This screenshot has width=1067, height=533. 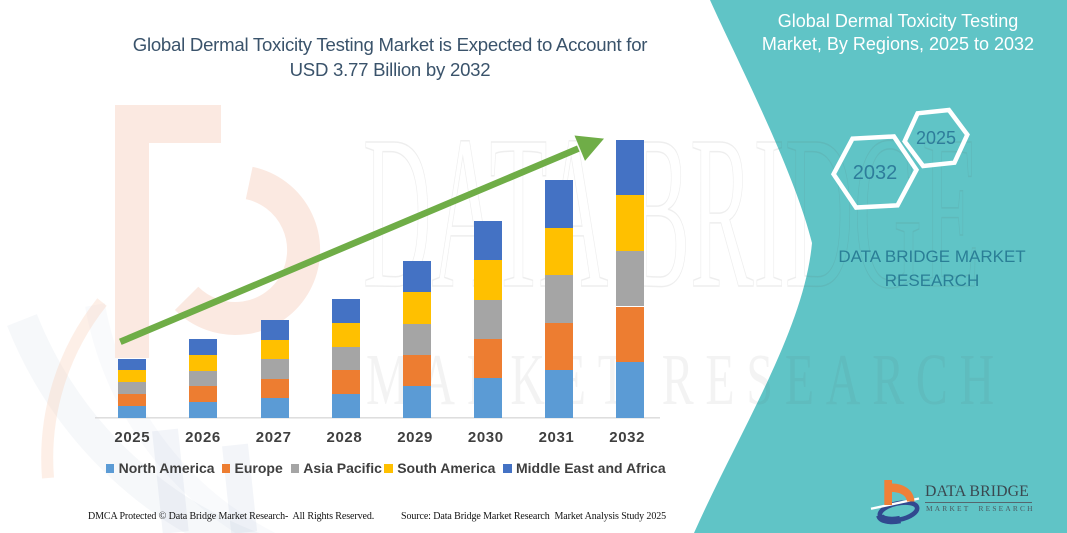 What do you see at coordinates (875, 173) in the screenshot?
I see `svg-text: 2032` at bounding box center [875, 173].